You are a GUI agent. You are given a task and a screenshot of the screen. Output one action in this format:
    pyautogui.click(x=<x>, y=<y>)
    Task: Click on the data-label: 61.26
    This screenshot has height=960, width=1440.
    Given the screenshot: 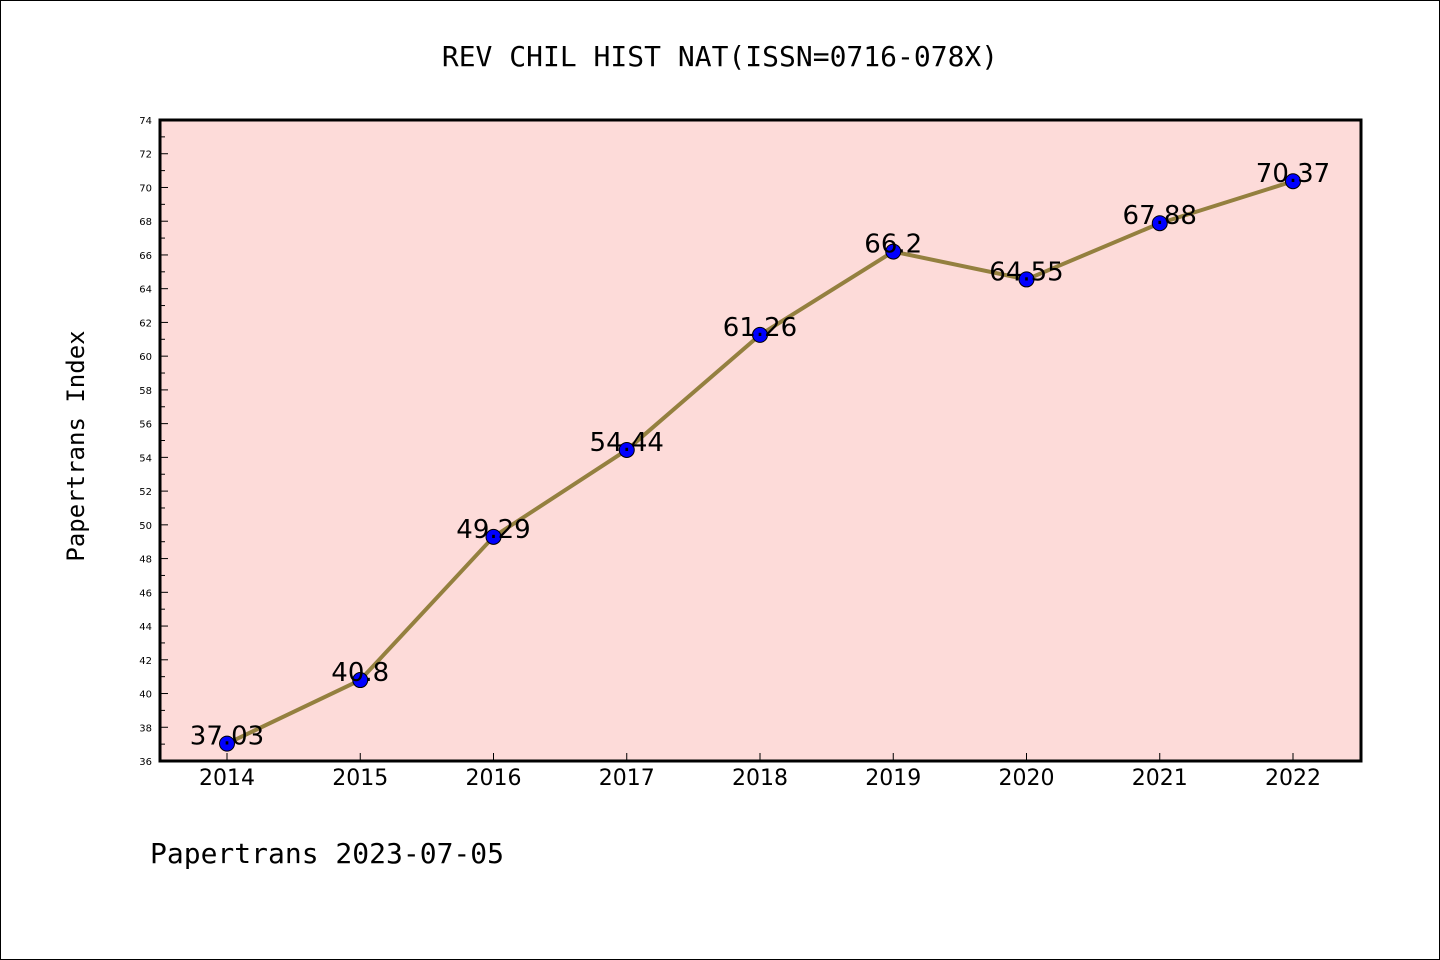 What is the action you would take?
    pyautogui.click(x=760, y=328)
    